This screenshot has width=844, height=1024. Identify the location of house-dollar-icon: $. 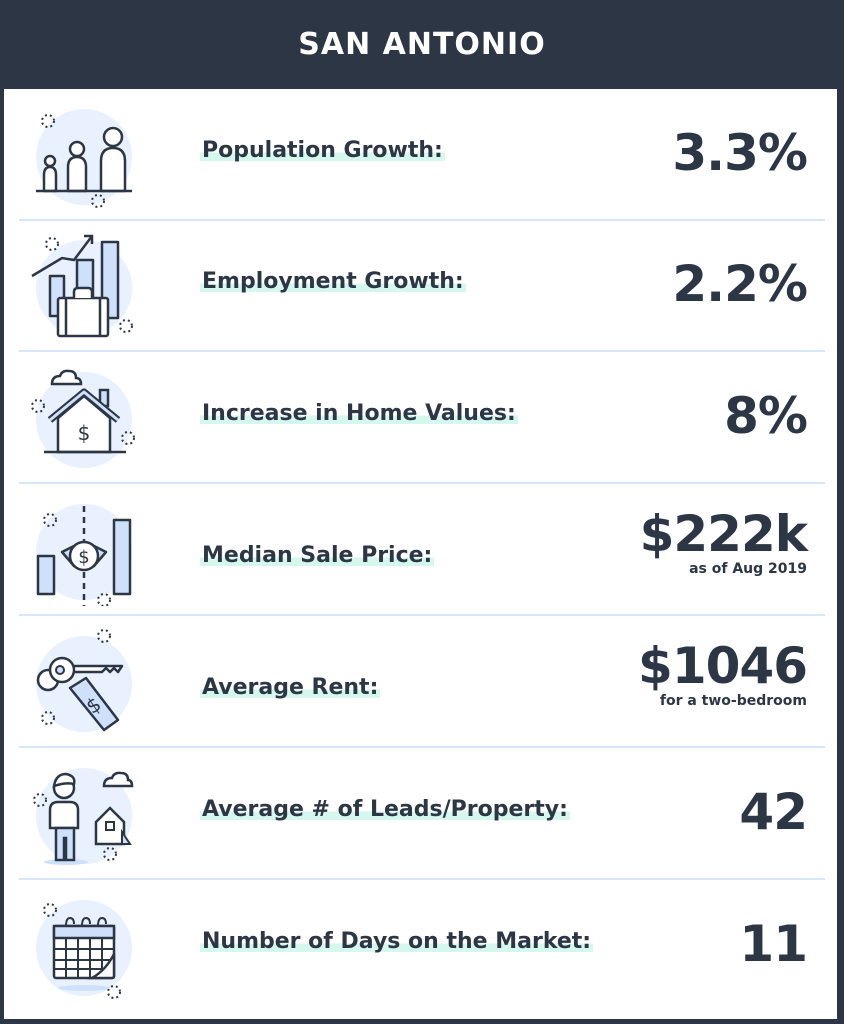
(83, 418).